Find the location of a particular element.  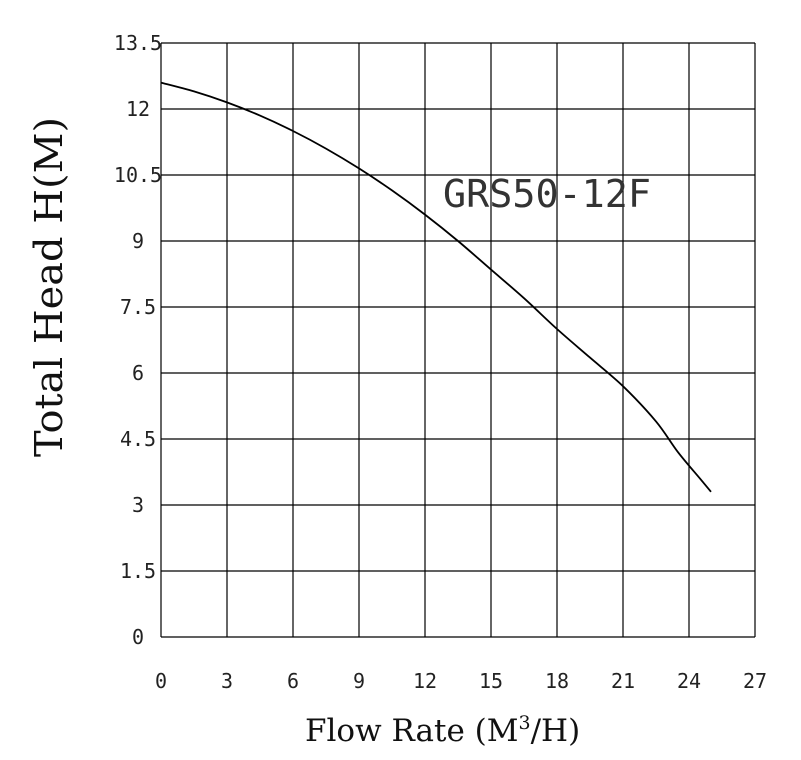

y-tick-label: 1.5 is located at coordinates (138, 571).